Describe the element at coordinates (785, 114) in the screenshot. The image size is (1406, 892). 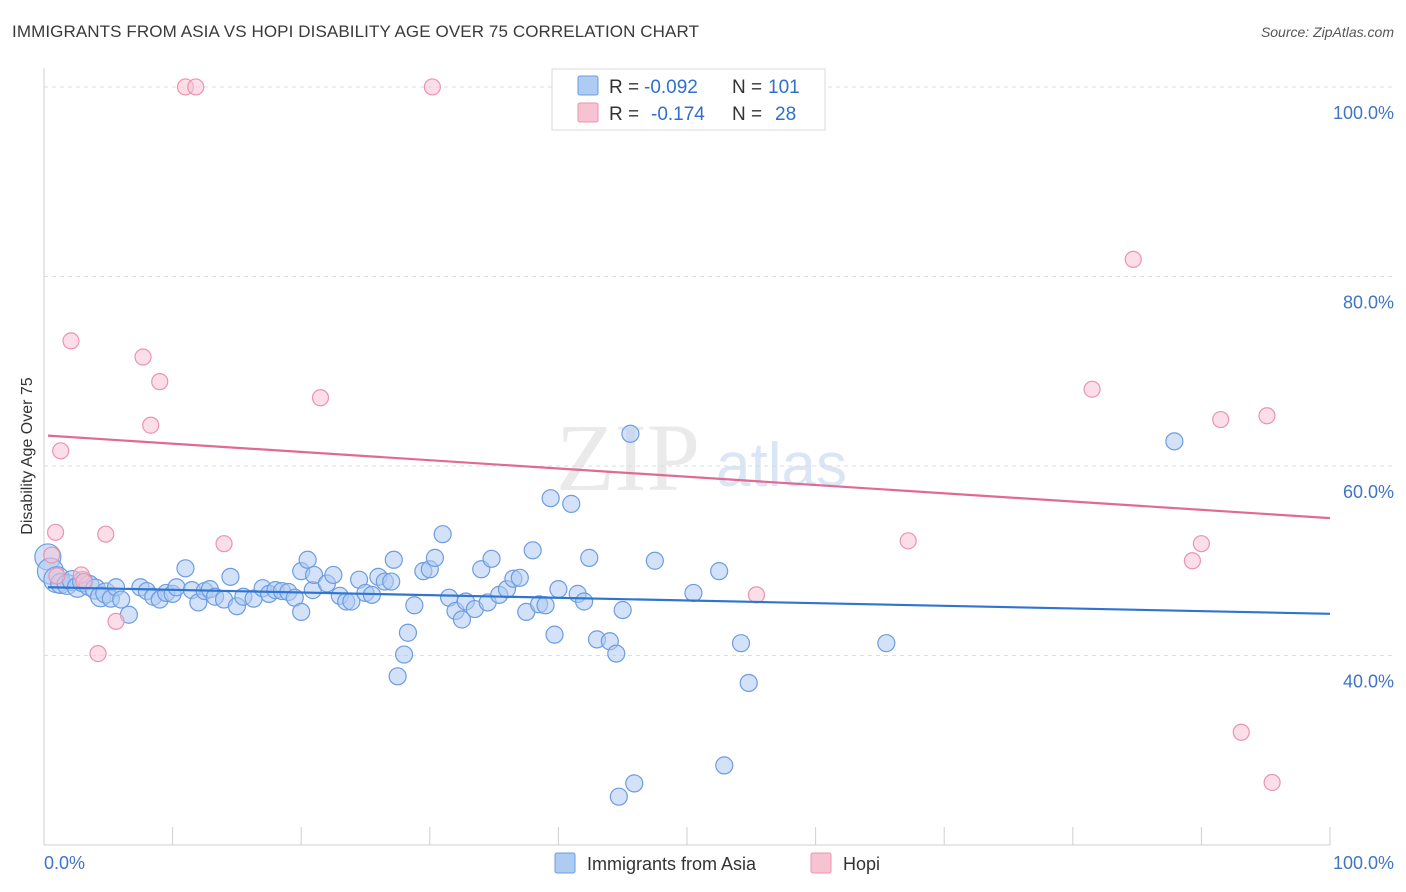
I see `legend-n-value: 28` at that location.